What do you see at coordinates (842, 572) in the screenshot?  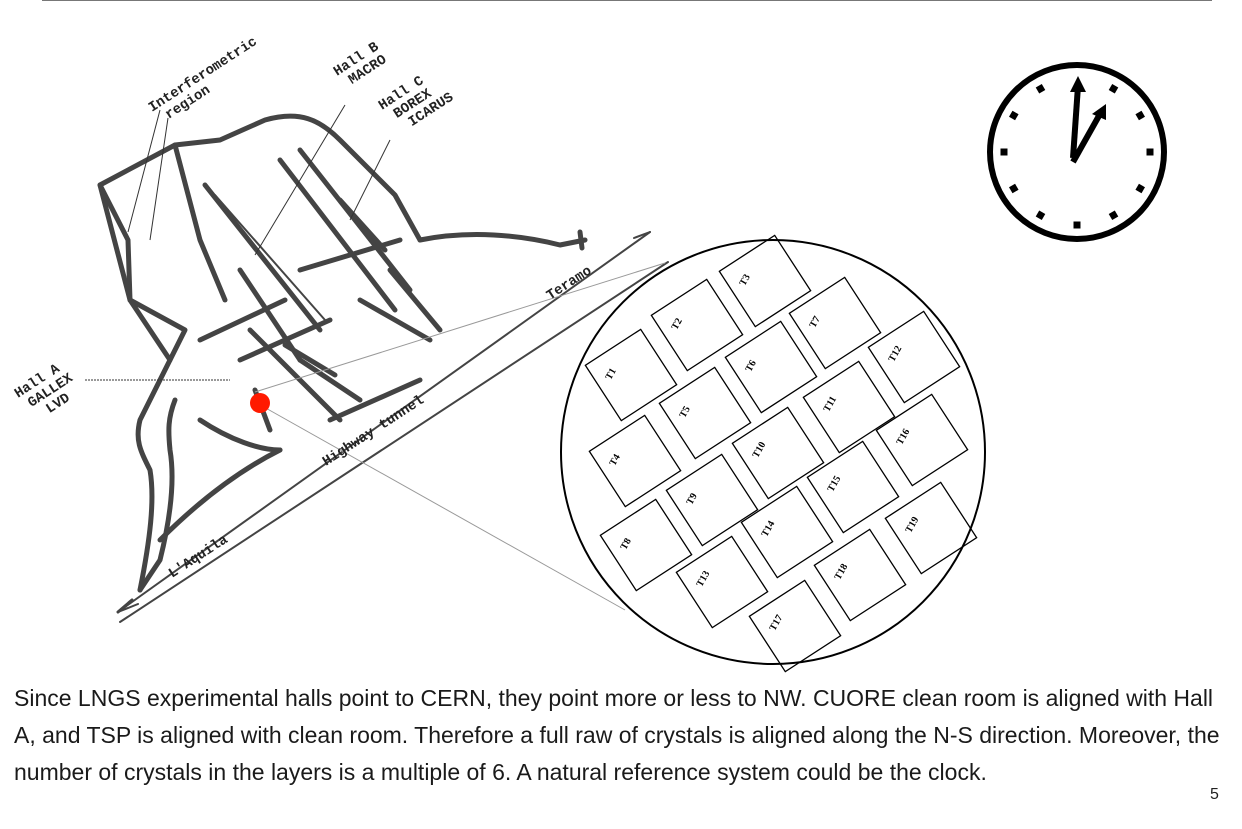 I see `crystal-label-t18: T18` at bounding box center [842, 572].